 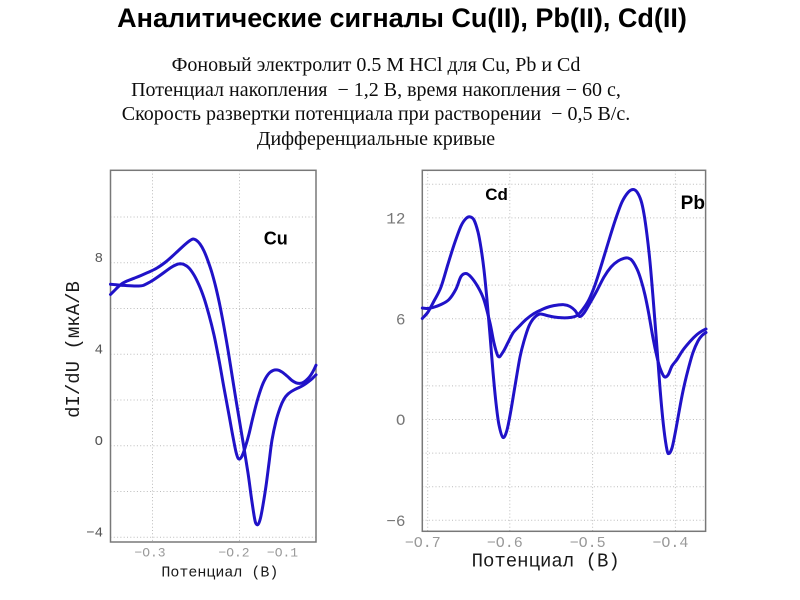 What do you see at coordinates (395, 220) in the screenshot?
I see `svg-text: 12` at bounding box center [395, 220].